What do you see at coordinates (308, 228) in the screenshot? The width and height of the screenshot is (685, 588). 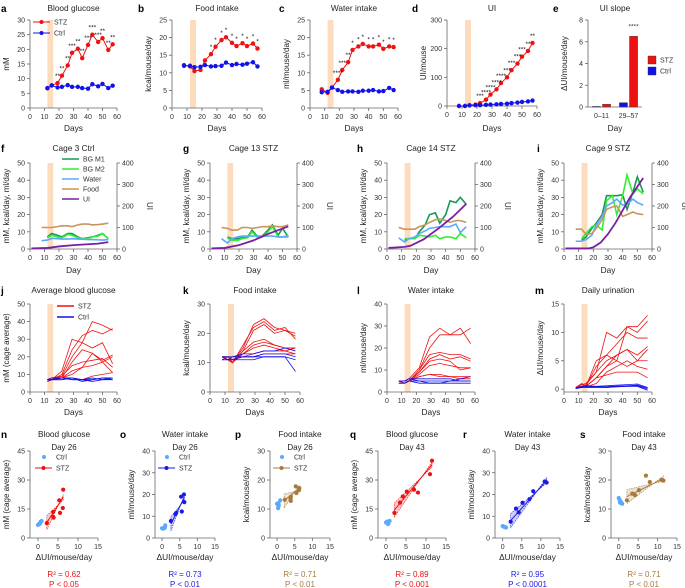 I see `y2-tick-label: 100` at bounding box center [308, 228].